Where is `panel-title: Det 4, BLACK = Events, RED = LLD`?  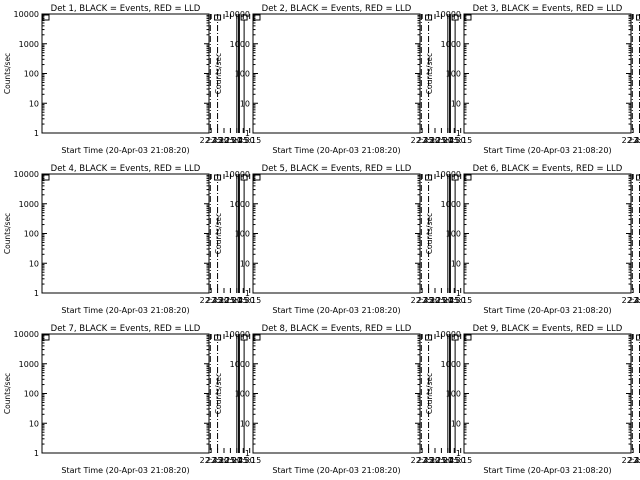 panel-title: Det 4, BLACK = Events, RED = LLD is located at coordinates (126, 169).